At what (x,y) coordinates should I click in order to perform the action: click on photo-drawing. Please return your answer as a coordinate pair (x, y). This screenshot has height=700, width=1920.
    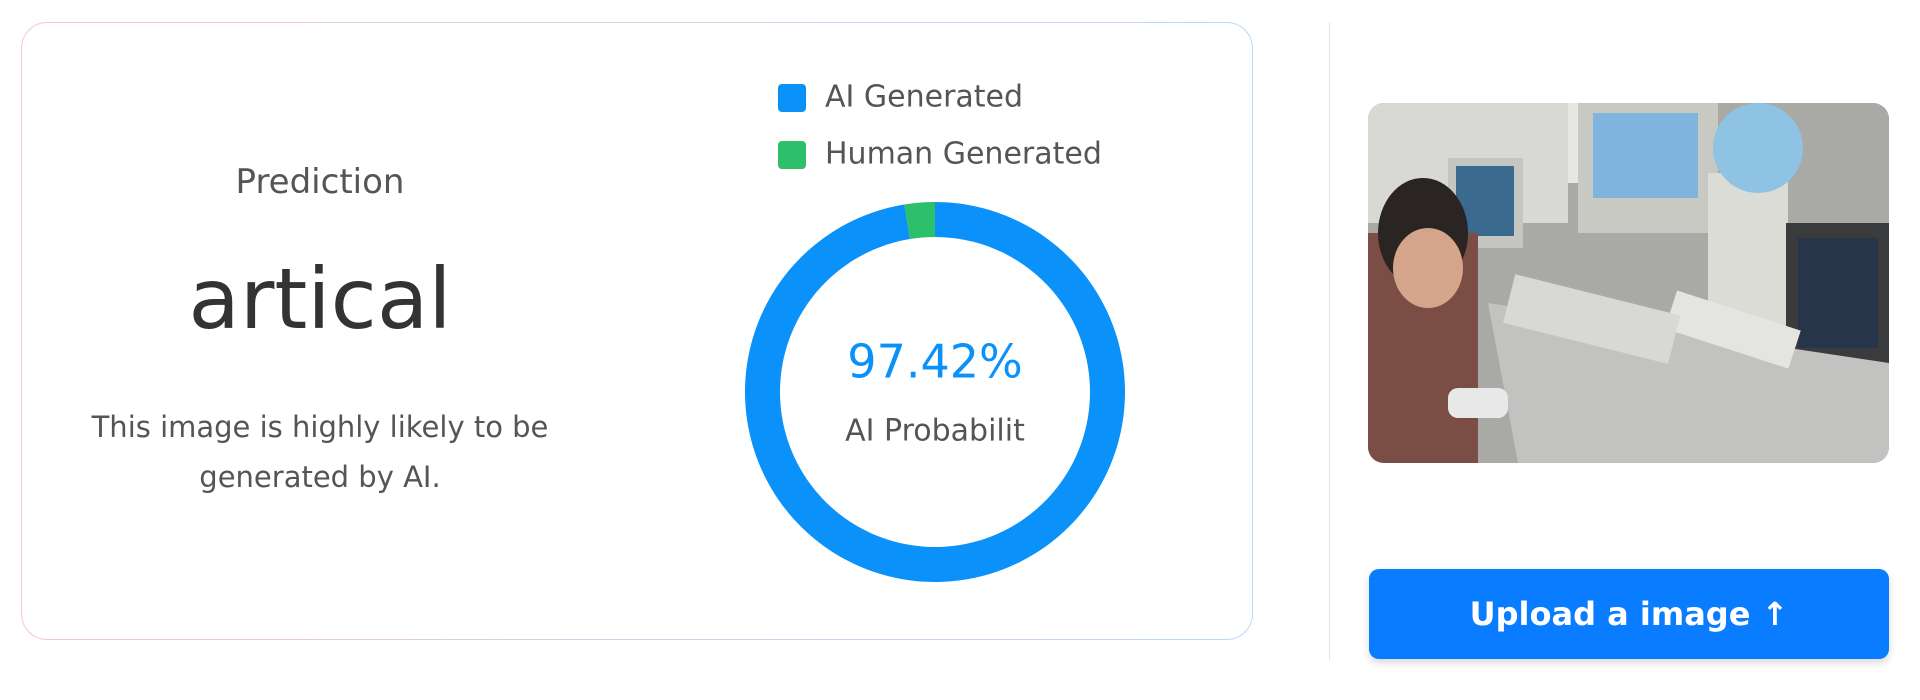
    Looking at the image, I should click on (1628, 283).